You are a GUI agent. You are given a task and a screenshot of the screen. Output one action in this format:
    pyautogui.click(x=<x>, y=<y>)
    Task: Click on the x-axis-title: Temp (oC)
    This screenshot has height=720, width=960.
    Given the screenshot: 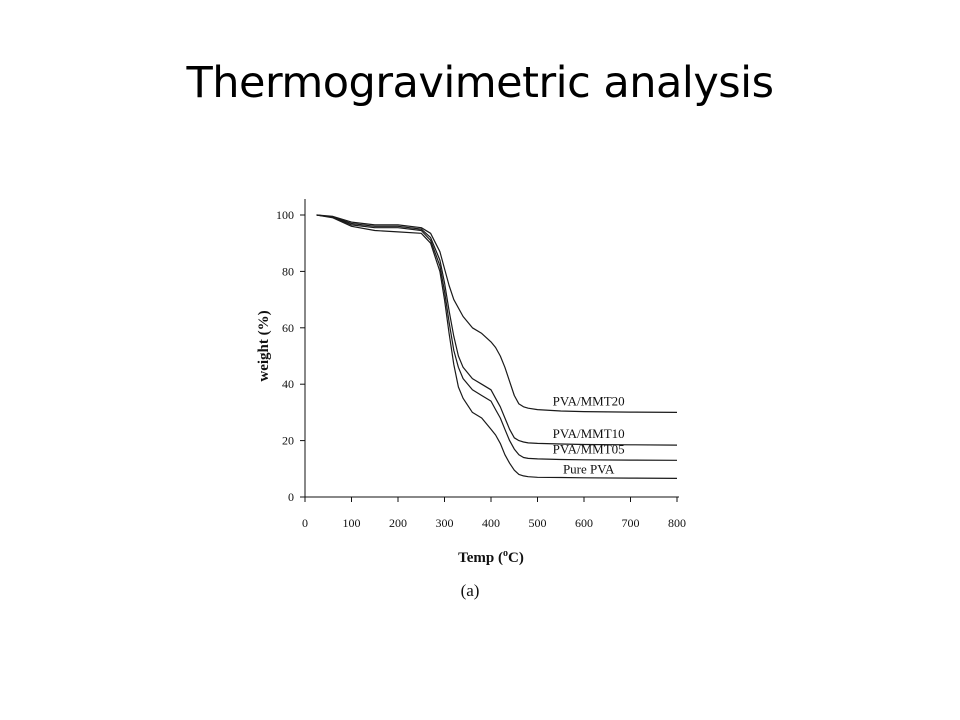 What is the action you would take?
    pyautogui.click(x=491, y=557)
    